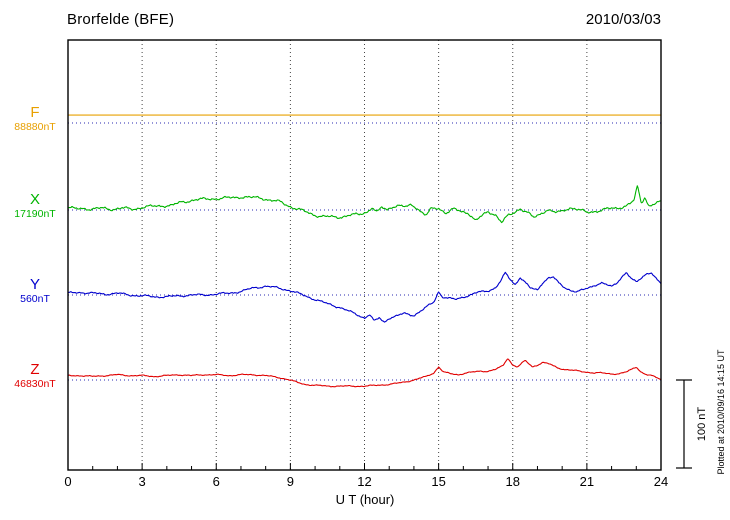 This screenshot has height=520, width=730. Describe the element at coordinates (721, 412) in the screenshot. I see `plotted-at-note: Plotted at 2010/09/16 14:15 UT` at that location.